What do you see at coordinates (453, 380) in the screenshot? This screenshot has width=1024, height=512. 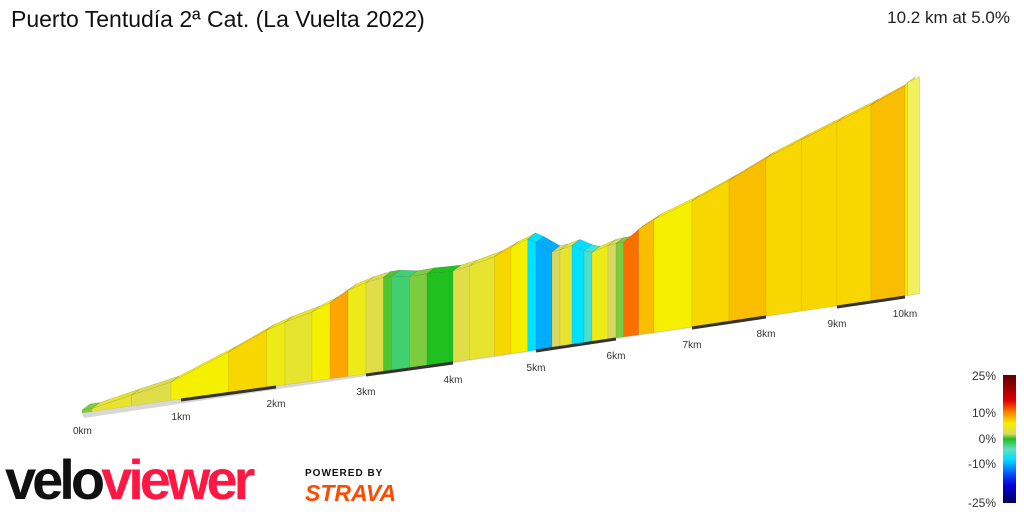 I see `km-tick-label: 4km` at bounding box center [453, 380].